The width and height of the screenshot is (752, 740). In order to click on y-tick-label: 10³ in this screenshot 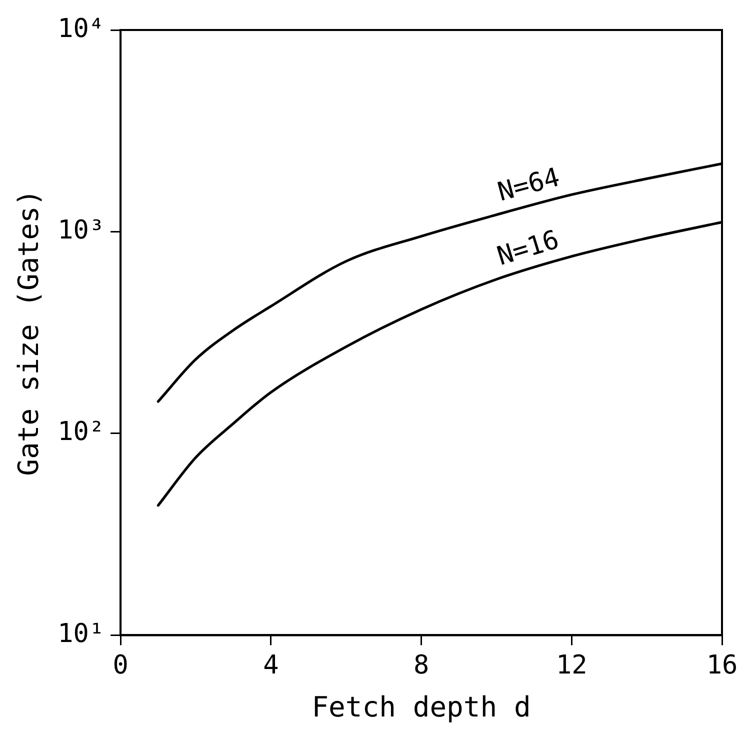, I will do `click(81, 230)`.